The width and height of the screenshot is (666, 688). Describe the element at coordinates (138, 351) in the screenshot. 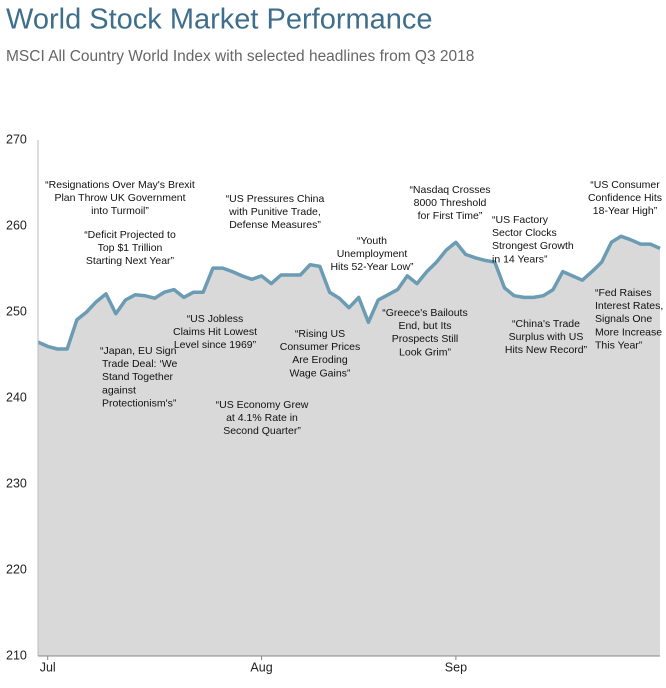

I see `annotation: “Japan, EU Sign` at that location.